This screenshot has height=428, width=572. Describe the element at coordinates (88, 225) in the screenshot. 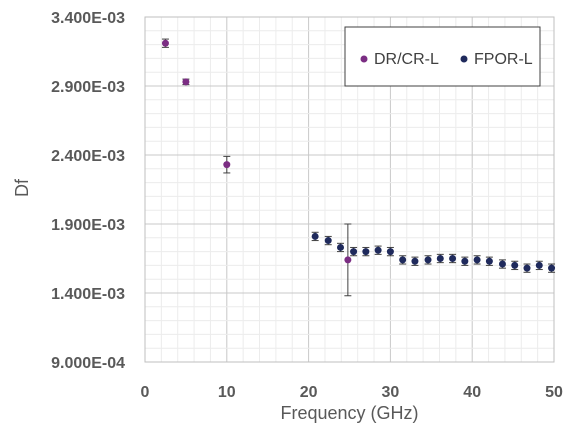

I see `y-tick-label: 1.900E-03` at that location.